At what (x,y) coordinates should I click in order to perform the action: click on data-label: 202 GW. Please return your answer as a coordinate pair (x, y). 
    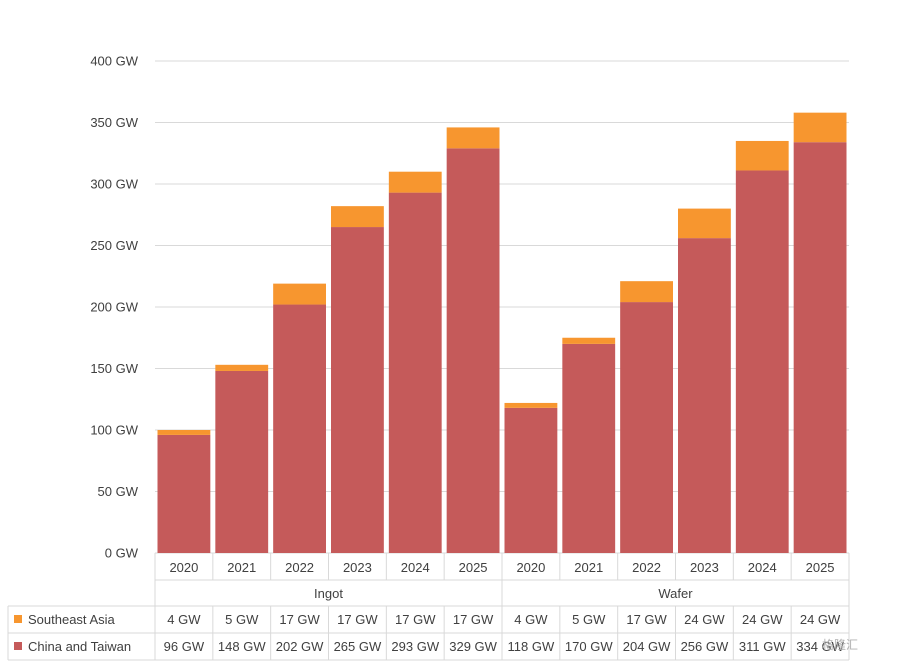
    Looking at the image, I should click on (300, 646).